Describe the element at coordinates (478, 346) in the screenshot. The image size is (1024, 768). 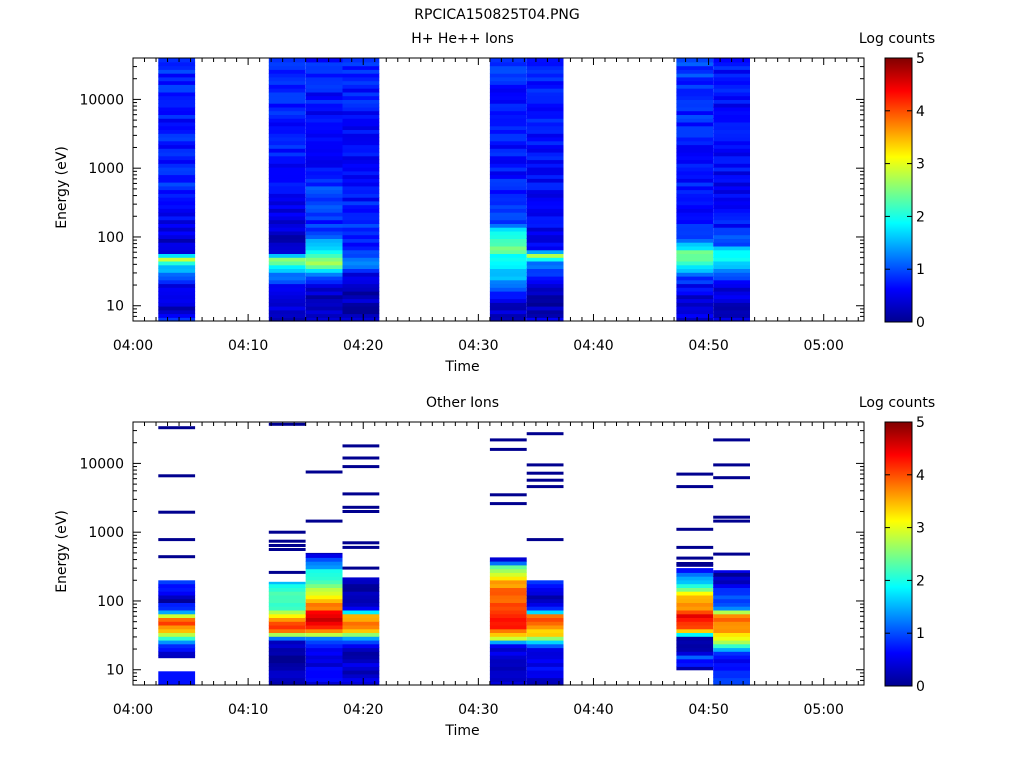
I see `x-tick-label: 04:30` at that location.